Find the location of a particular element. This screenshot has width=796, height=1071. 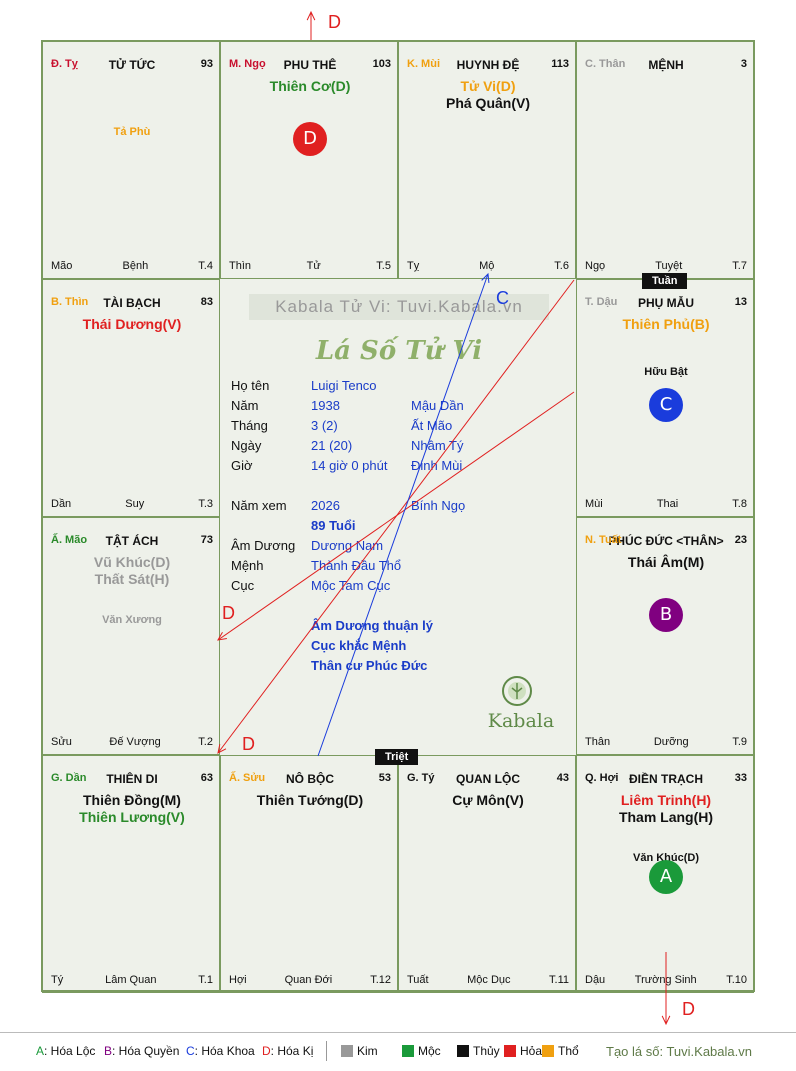

palace-cell: TÀI BẠCH B. Thìn 83 Thái Dương(V) Dần Suy T.3 is located at coordinates (131, 398).